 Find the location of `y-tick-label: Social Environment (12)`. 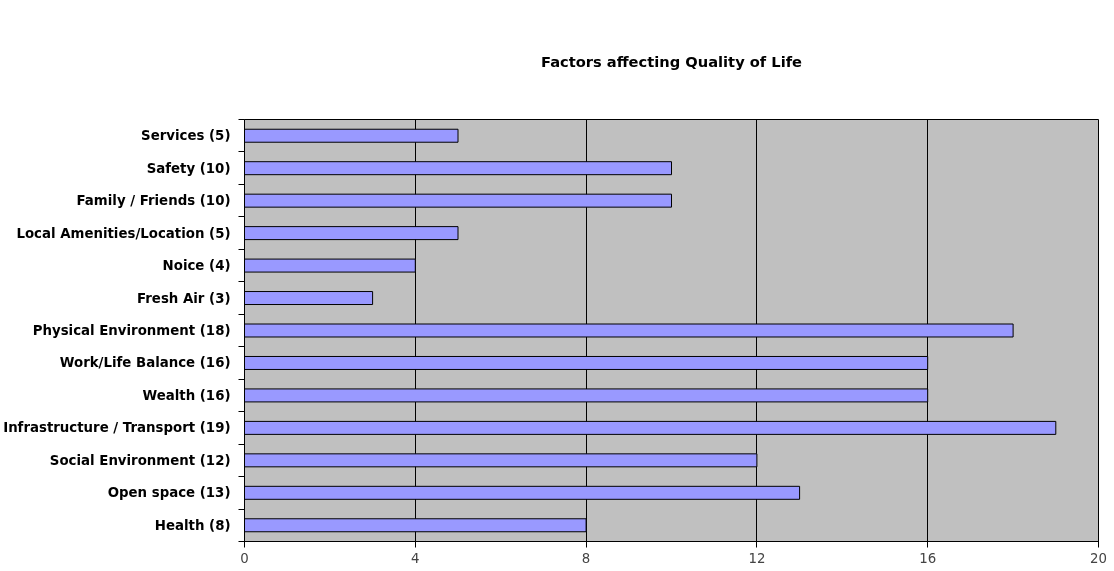

y-tick-label: Social Environment (12) is located at coordinates (140, 460).